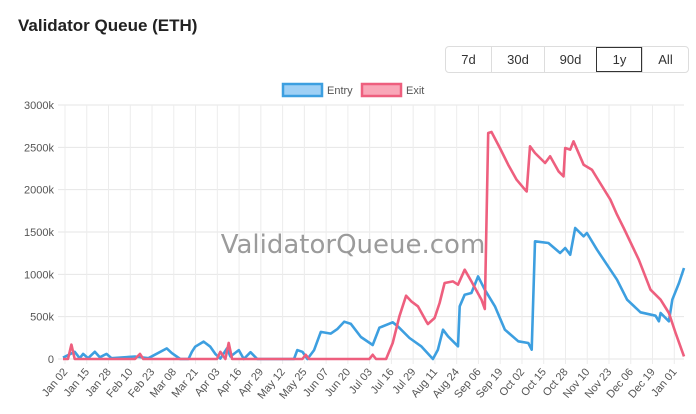  What do you see at coordinates (570, 59) in the screenshot?
I see `range-90d-button: 90d` at bounding box center [570, 59].